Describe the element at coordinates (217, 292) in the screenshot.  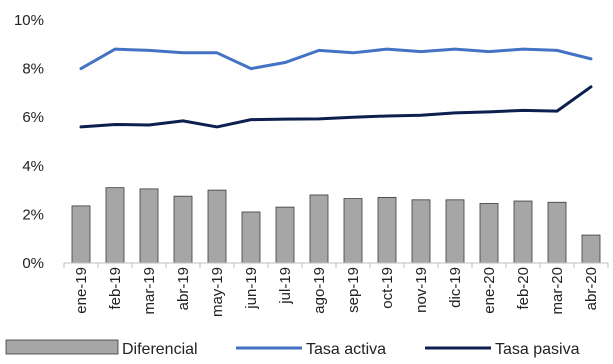
I see `x-tick-label: may-19` at that location.